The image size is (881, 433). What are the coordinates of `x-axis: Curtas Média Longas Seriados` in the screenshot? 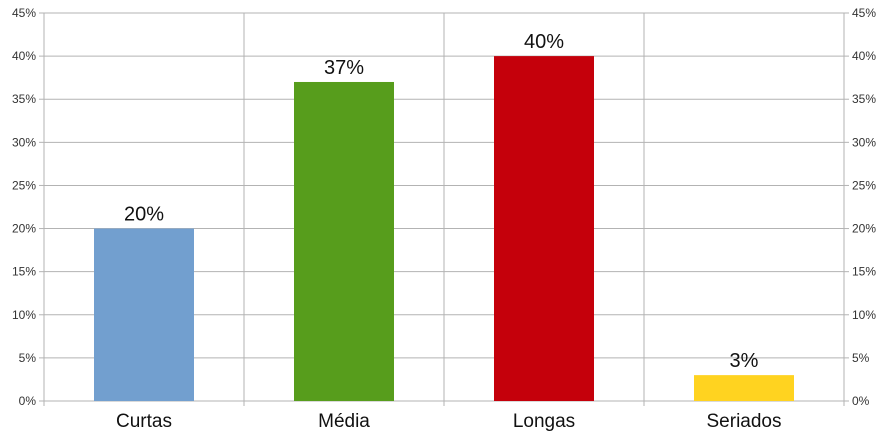 It's located at (448, 421).